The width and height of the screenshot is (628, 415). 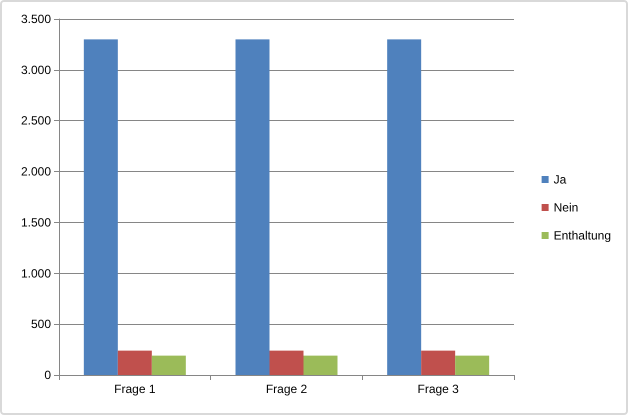 I want to click on y-tick-label: 3.000, so click(x=36, y=69).